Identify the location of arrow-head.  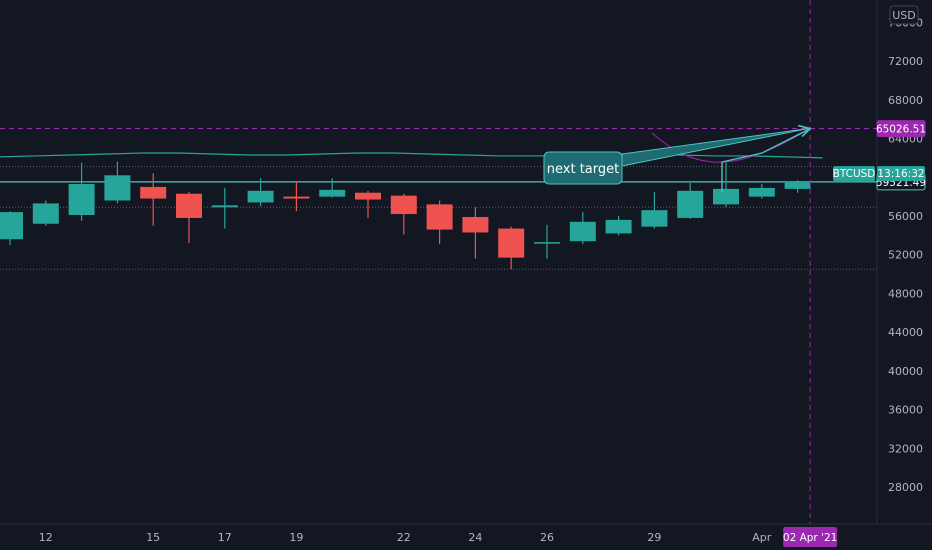
(804, 131).